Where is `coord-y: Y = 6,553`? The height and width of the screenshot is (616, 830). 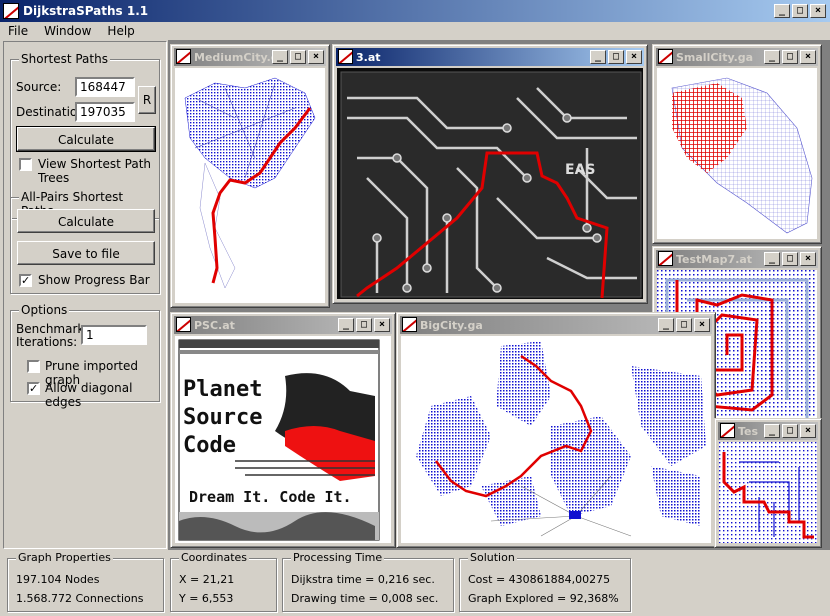
coord-y: Y = 6,553 is located at coordinates (206, 598).